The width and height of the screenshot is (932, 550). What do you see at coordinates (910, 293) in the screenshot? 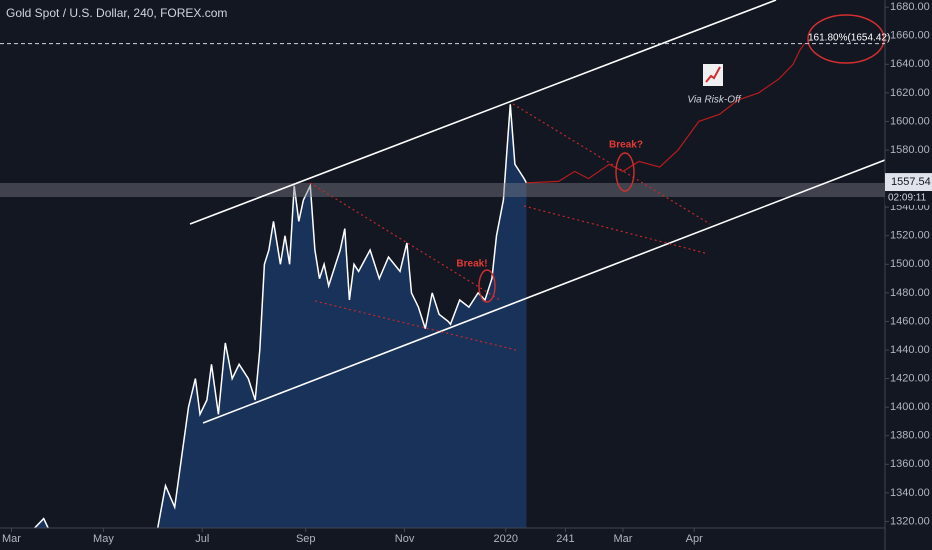
I see `y-tick-label: 1480.00` at bounding box center [910, 293].